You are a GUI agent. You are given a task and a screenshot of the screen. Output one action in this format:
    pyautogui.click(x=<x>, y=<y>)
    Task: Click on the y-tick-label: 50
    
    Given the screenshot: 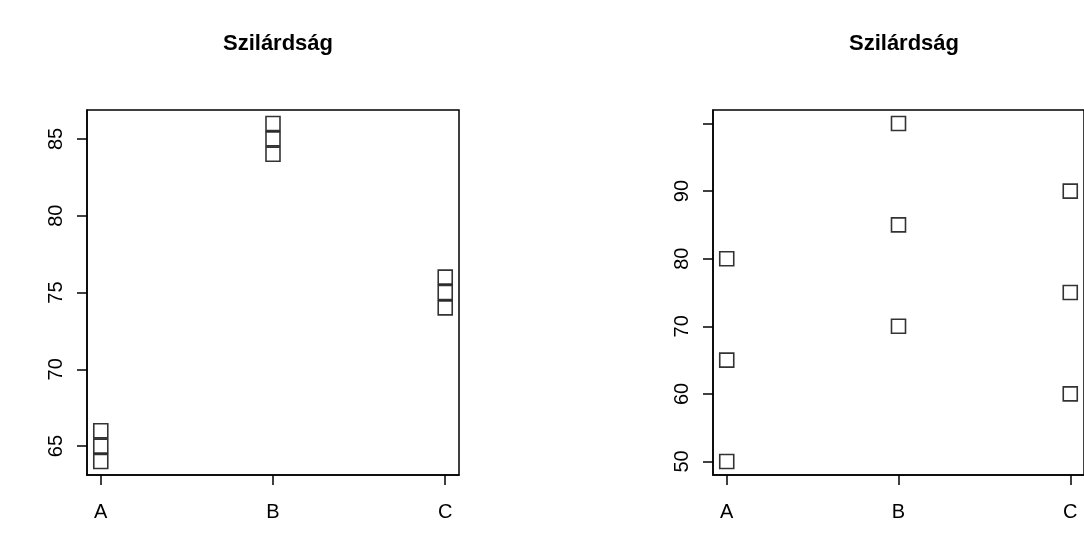 What is the action you would take?
    pyautogui.click(x=681, y=461)
    